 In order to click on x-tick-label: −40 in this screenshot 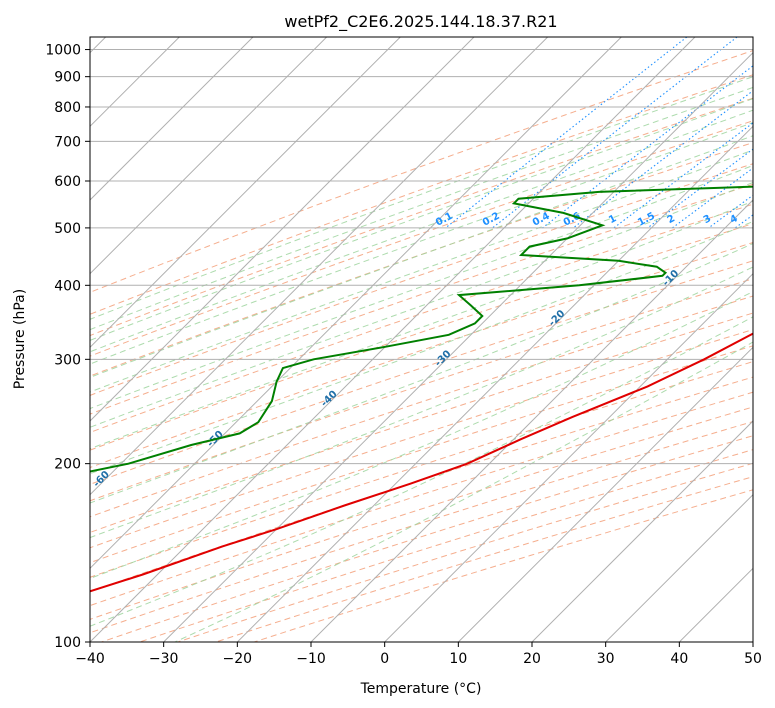, I will do `click(90, 659)`.